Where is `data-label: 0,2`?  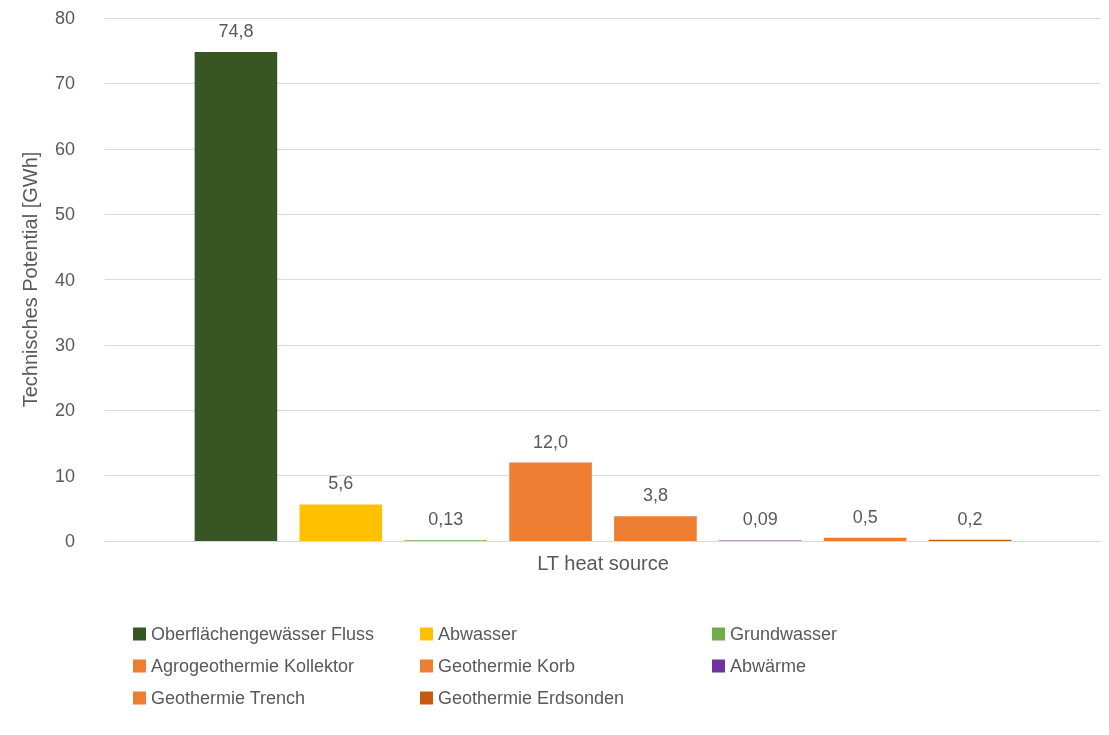
data-label: 0,2 is located at coordinates (970, 518).